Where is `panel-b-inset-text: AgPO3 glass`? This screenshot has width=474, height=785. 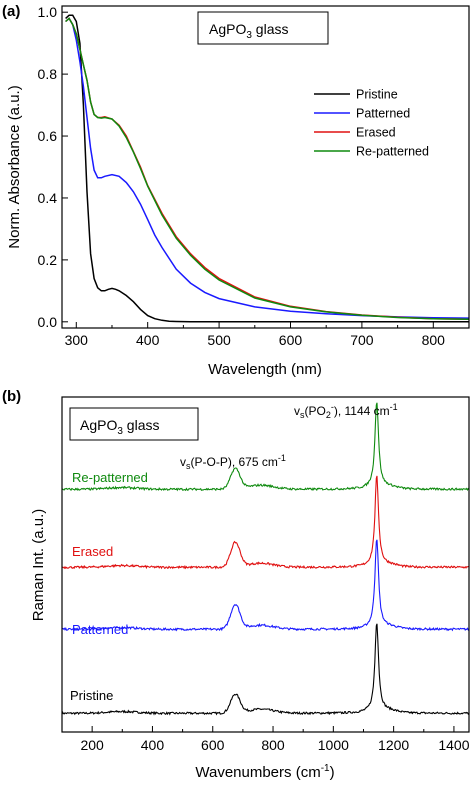 panel-b-inset-text: AgPO3 glass is located at coordinates (120, 427).